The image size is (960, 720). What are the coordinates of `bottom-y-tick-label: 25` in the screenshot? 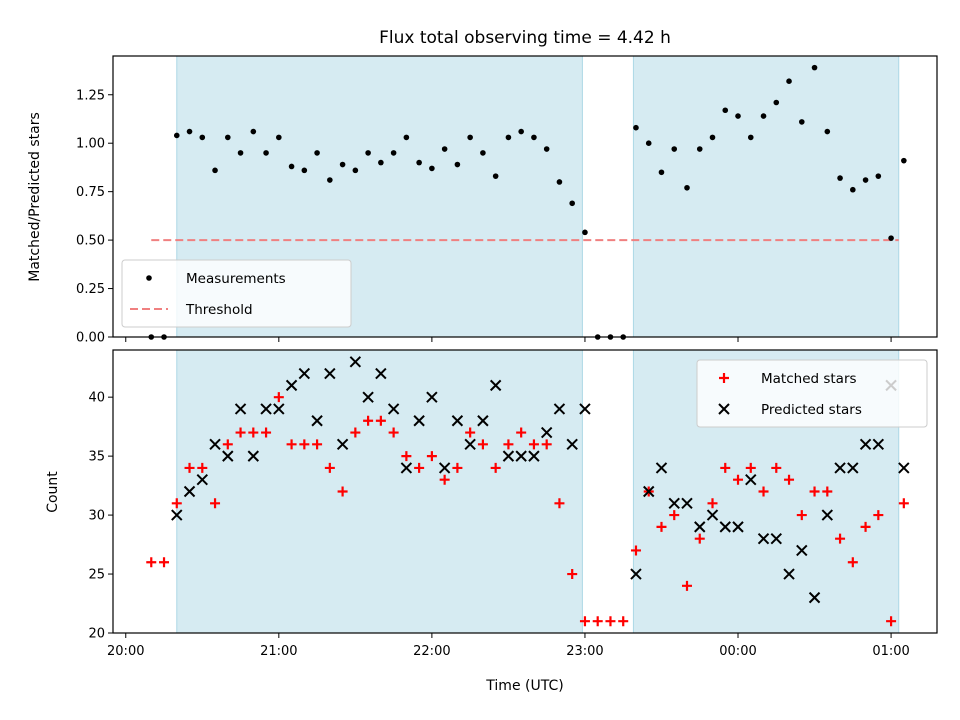 It's located at (96, 575).